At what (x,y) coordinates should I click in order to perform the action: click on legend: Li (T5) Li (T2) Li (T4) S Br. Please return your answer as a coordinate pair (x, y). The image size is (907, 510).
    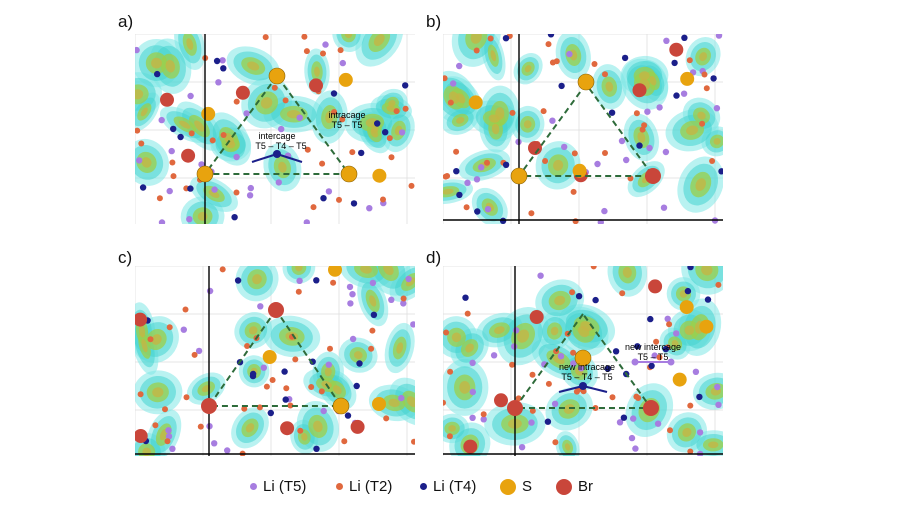
    Looking at the image, I should click on (453, 490).